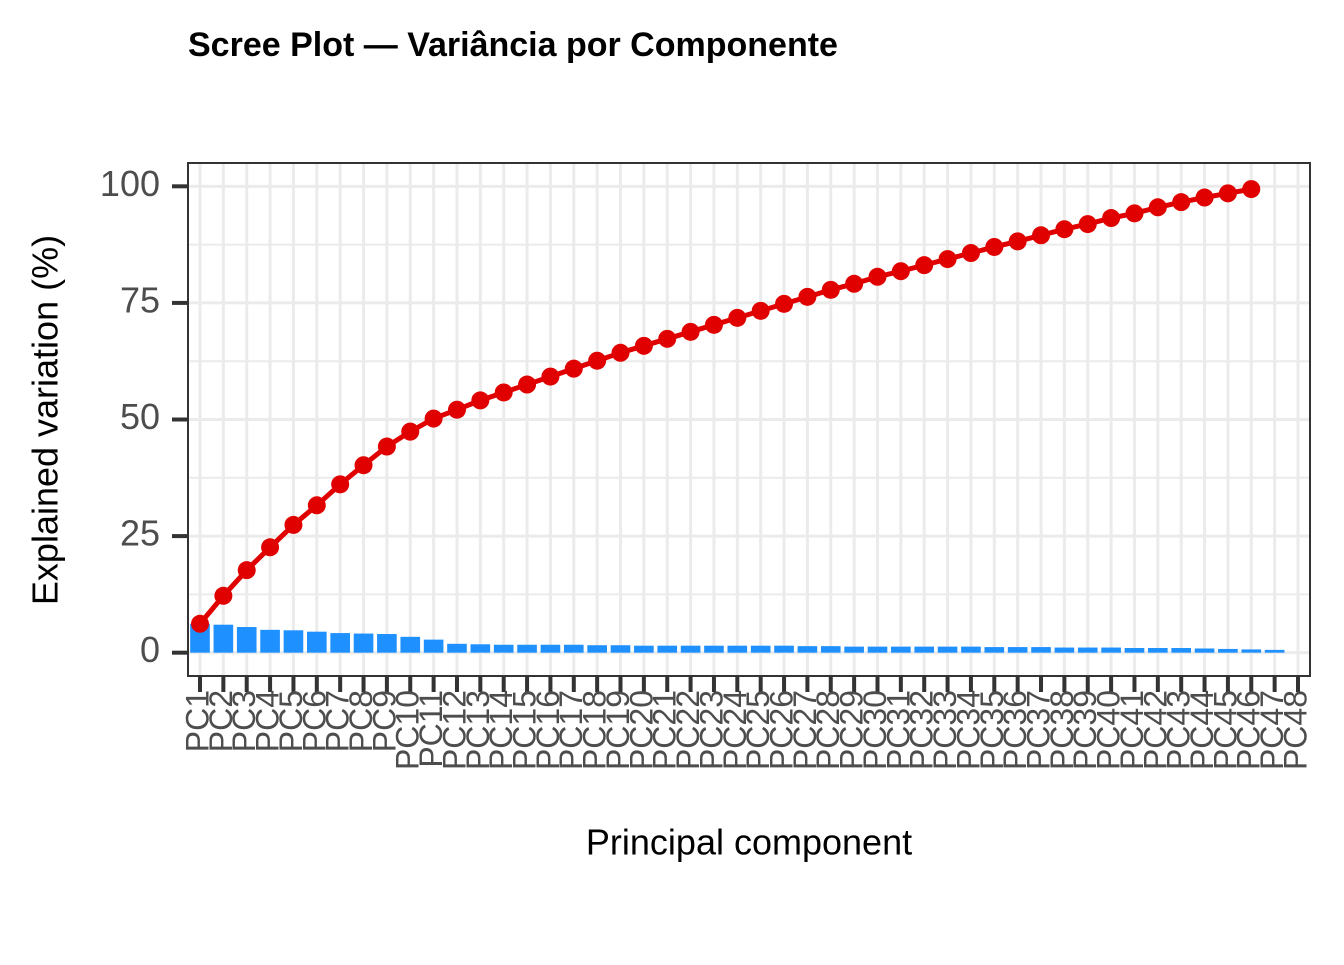 The image size is (1344, 965). Describe the element at coordinates (1272, 730) in the screenshot. I see `x-tick-label: PC47` at that location.